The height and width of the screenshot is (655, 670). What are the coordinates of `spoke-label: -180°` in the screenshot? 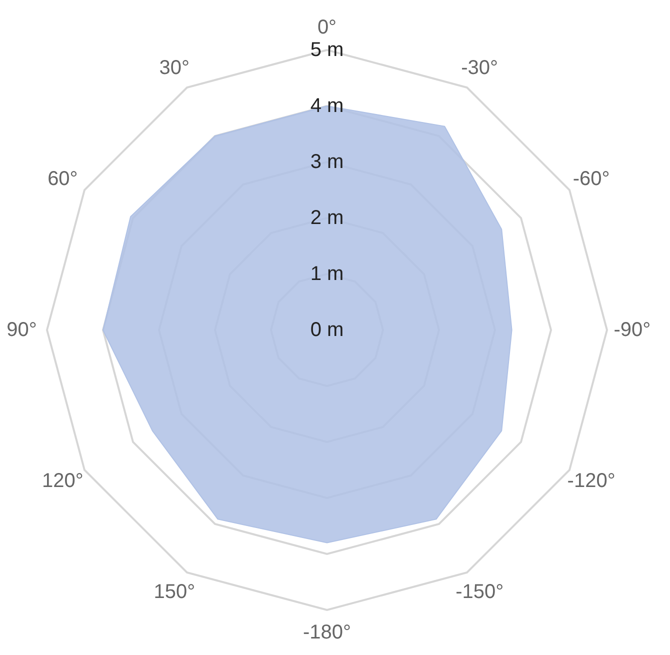 It's located at (327, 632).